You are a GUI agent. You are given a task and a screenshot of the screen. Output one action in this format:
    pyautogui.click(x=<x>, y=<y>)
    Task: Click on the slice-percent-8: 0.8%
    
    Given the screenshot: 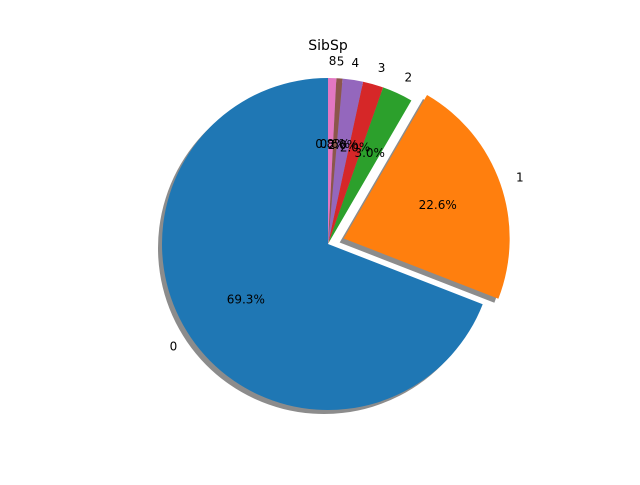 What is the action you would take?
    pyautogui.click(x=330, y=144)
    